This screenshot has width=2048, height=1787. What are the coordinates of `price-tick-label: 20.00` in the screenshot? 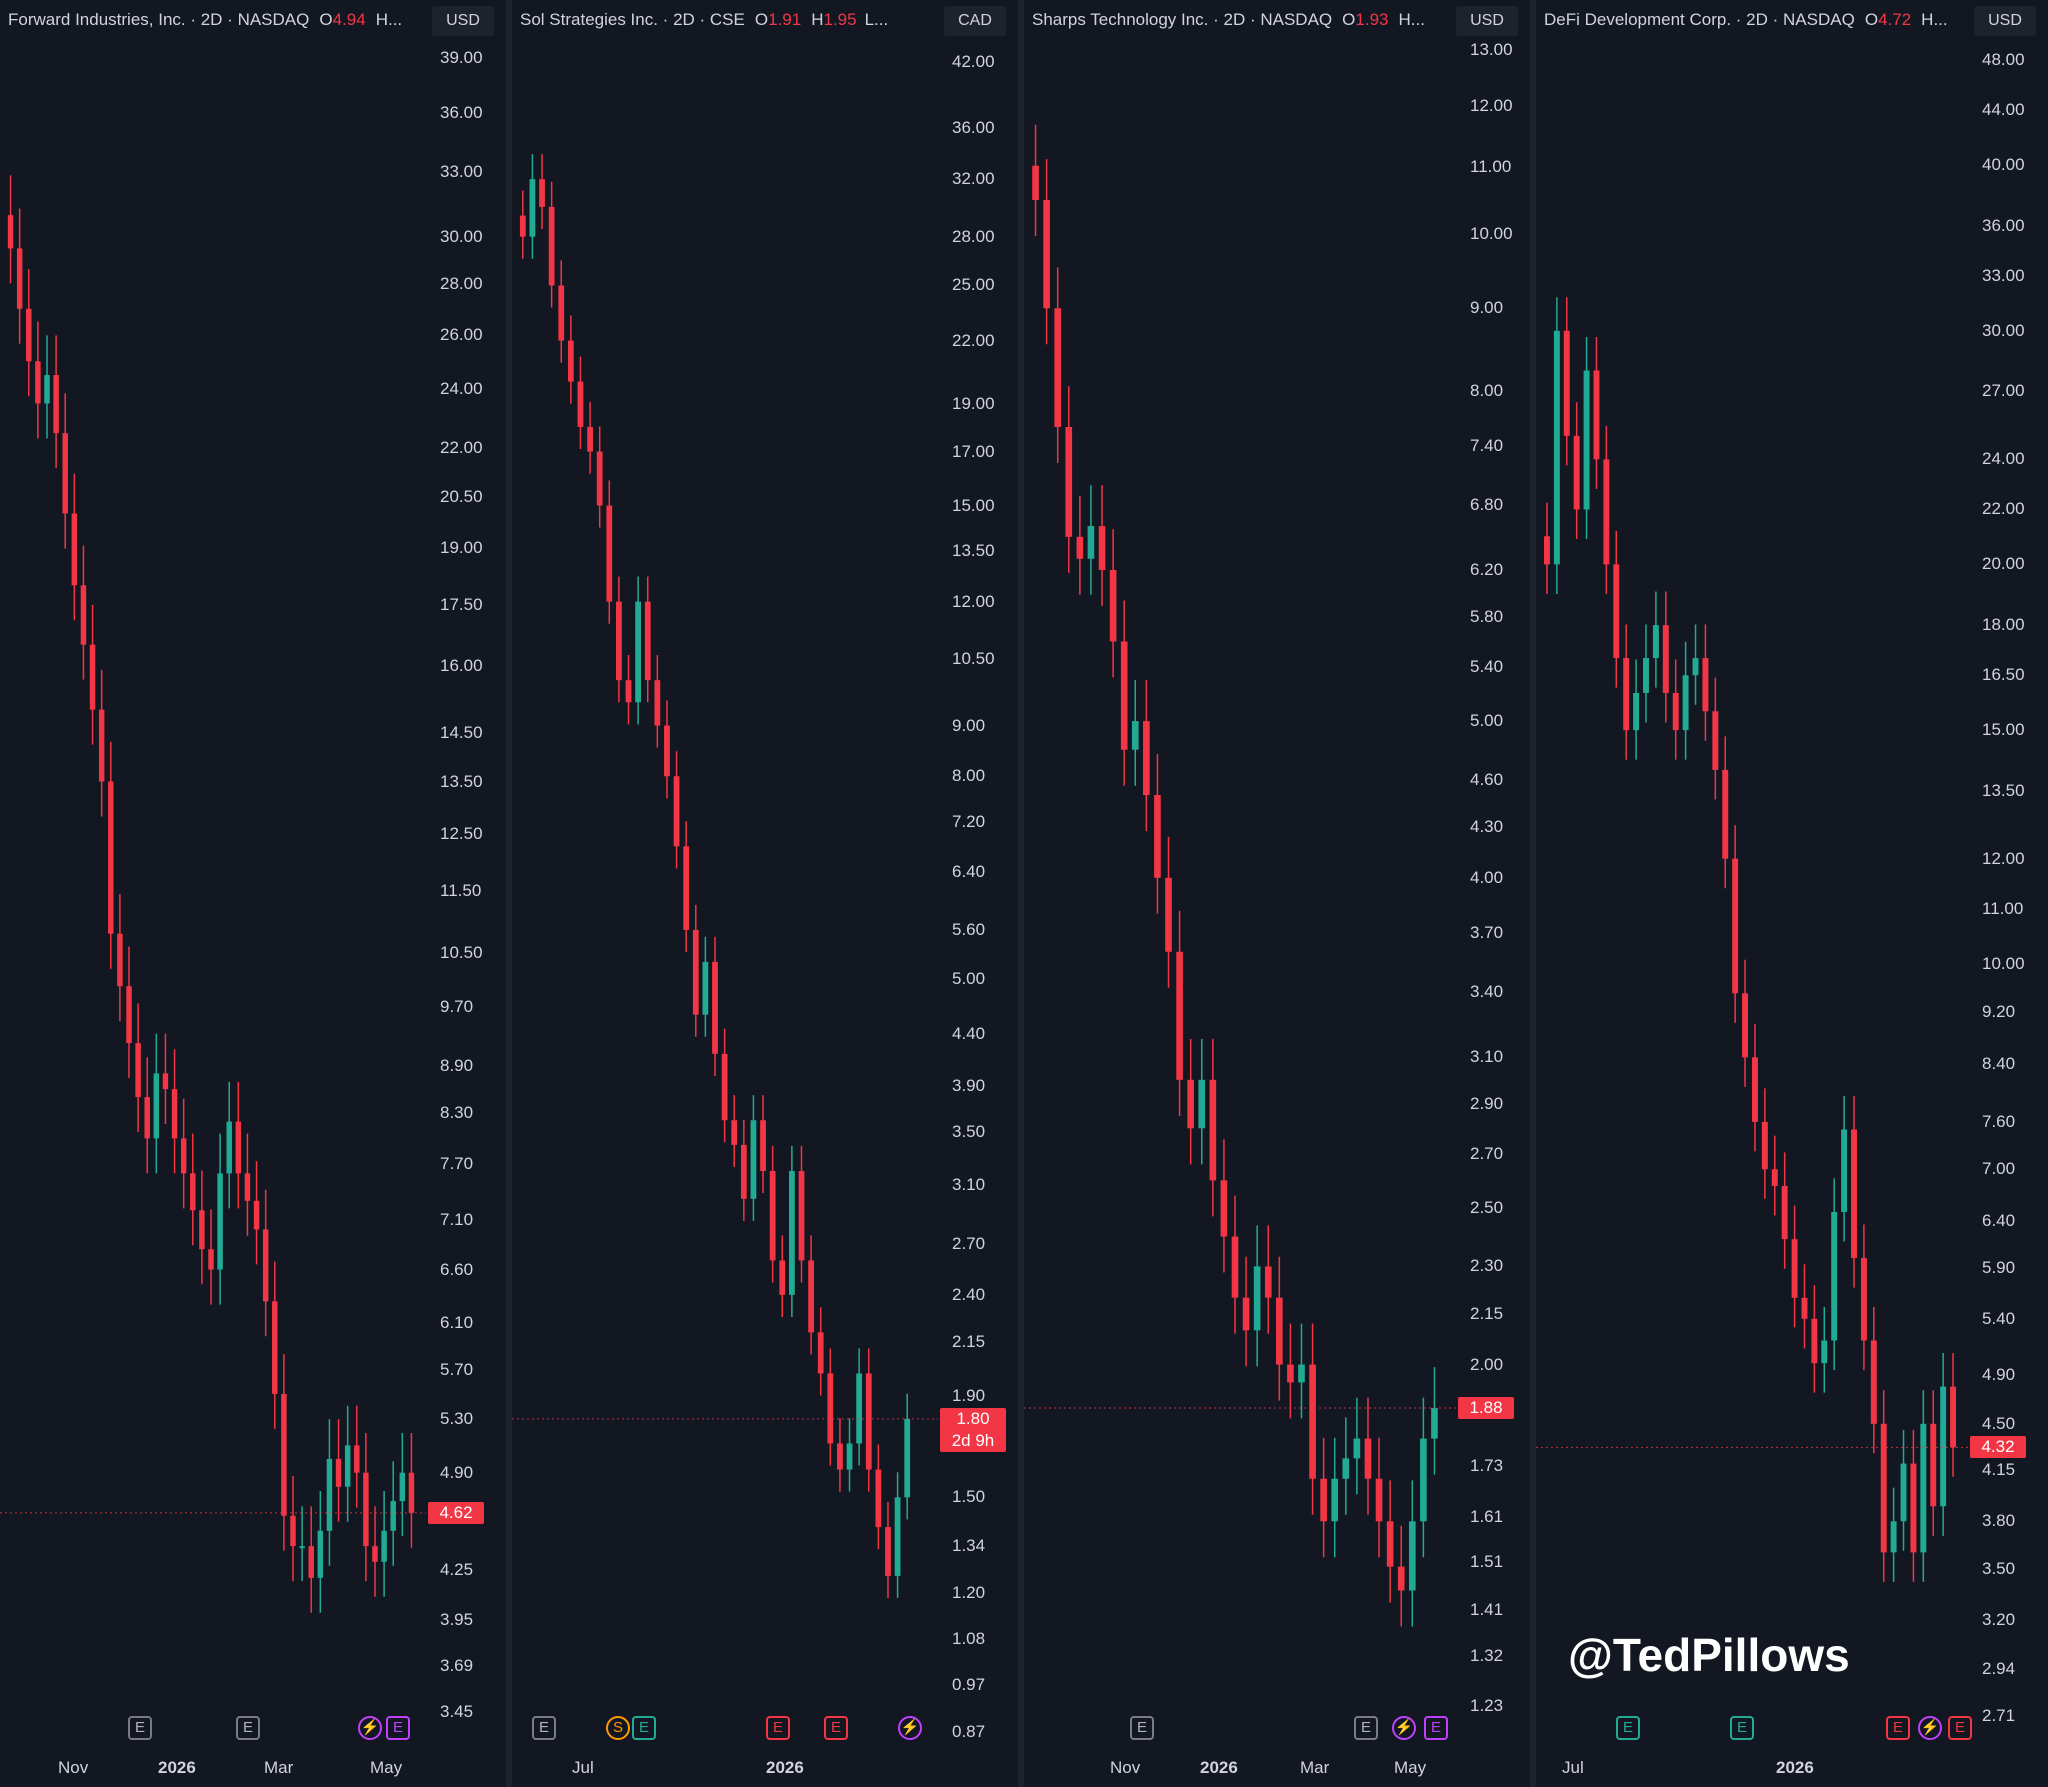 It's located at (2003, 564).